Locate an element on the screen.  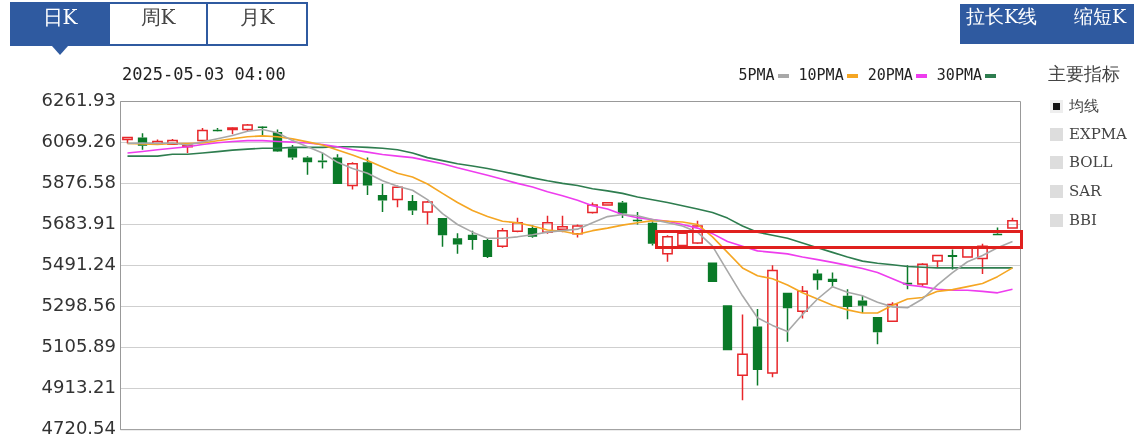
y-tick-label: 5105.89 is located at coordinates (78, 345).